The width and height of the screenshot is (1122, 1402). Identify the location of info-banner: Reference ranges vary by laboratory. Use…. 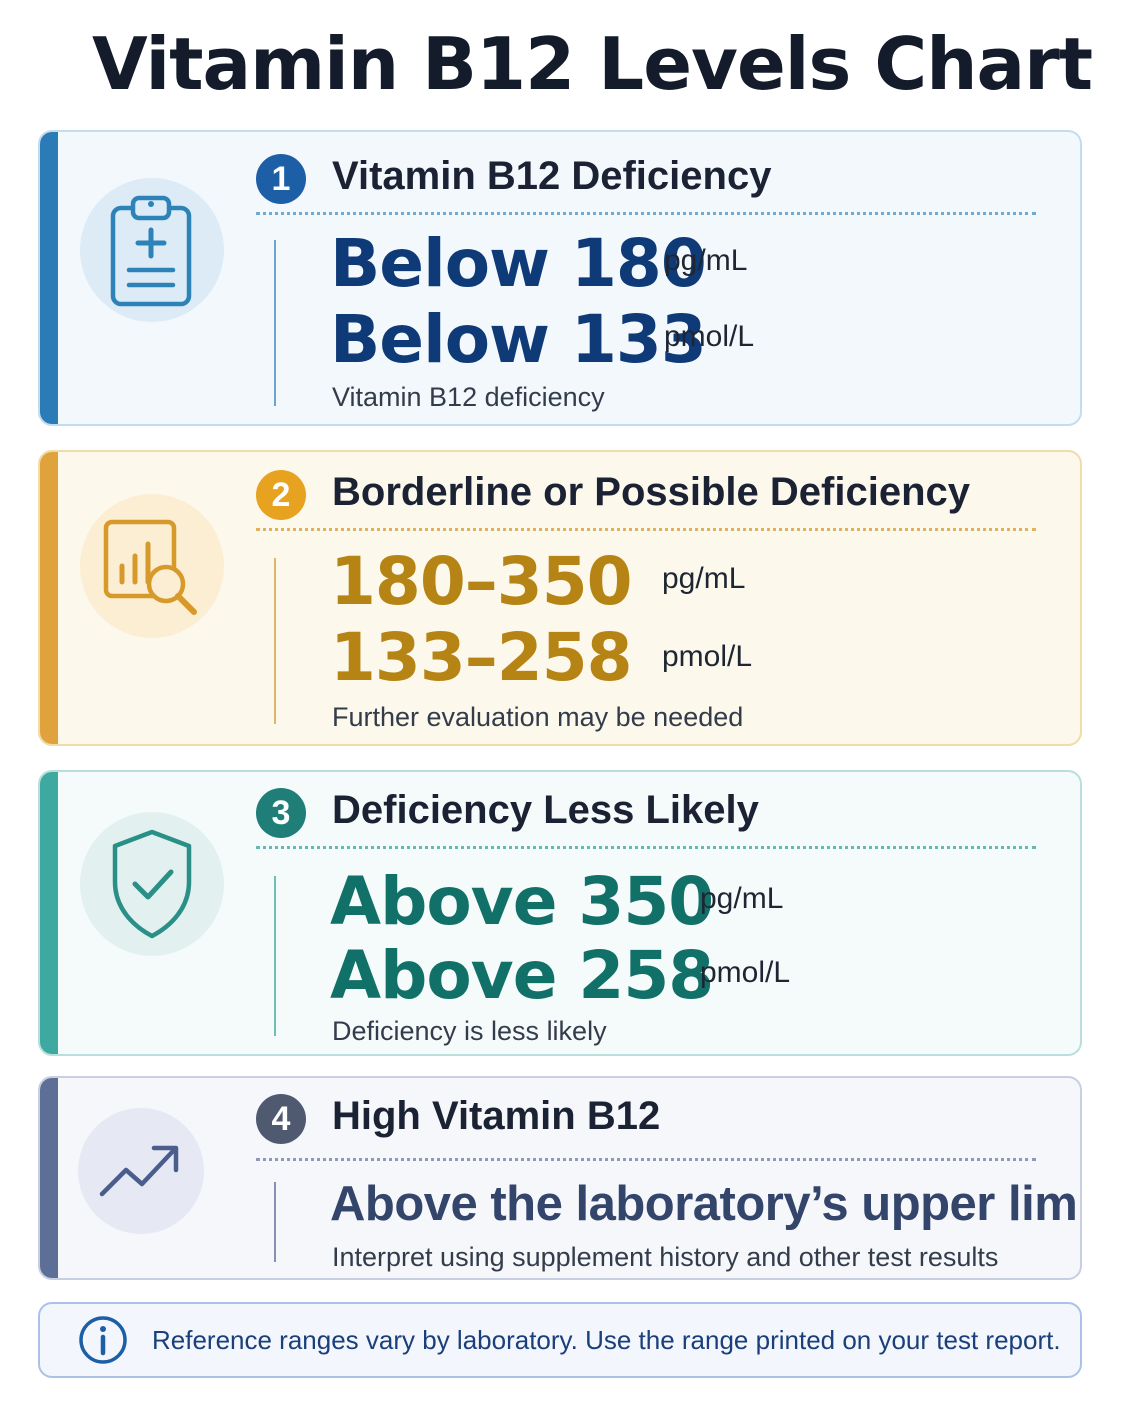
(560, 1340).